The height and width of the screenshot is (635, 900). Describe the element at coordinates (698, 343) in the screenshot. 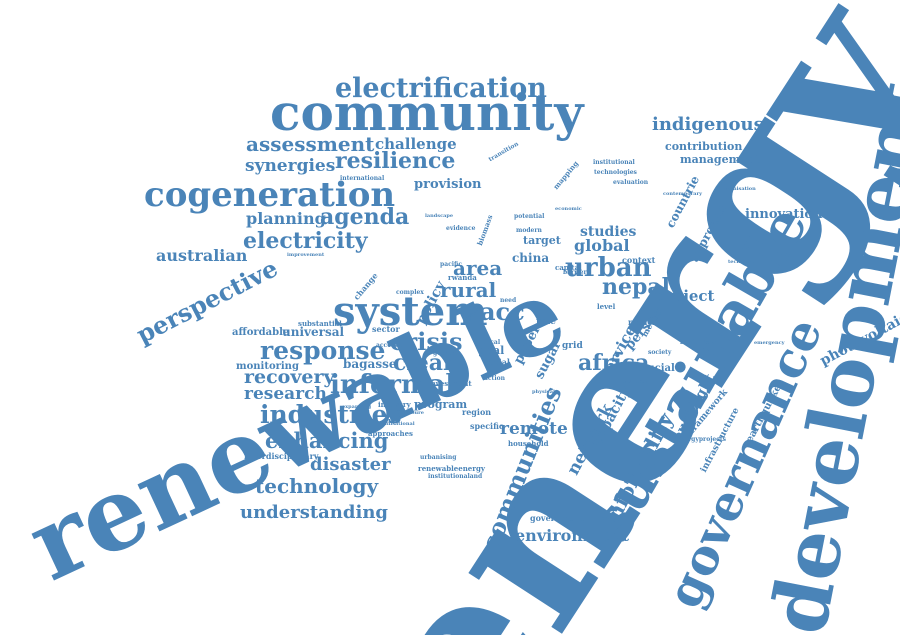

I see `word-businesses: businesses` at that location.